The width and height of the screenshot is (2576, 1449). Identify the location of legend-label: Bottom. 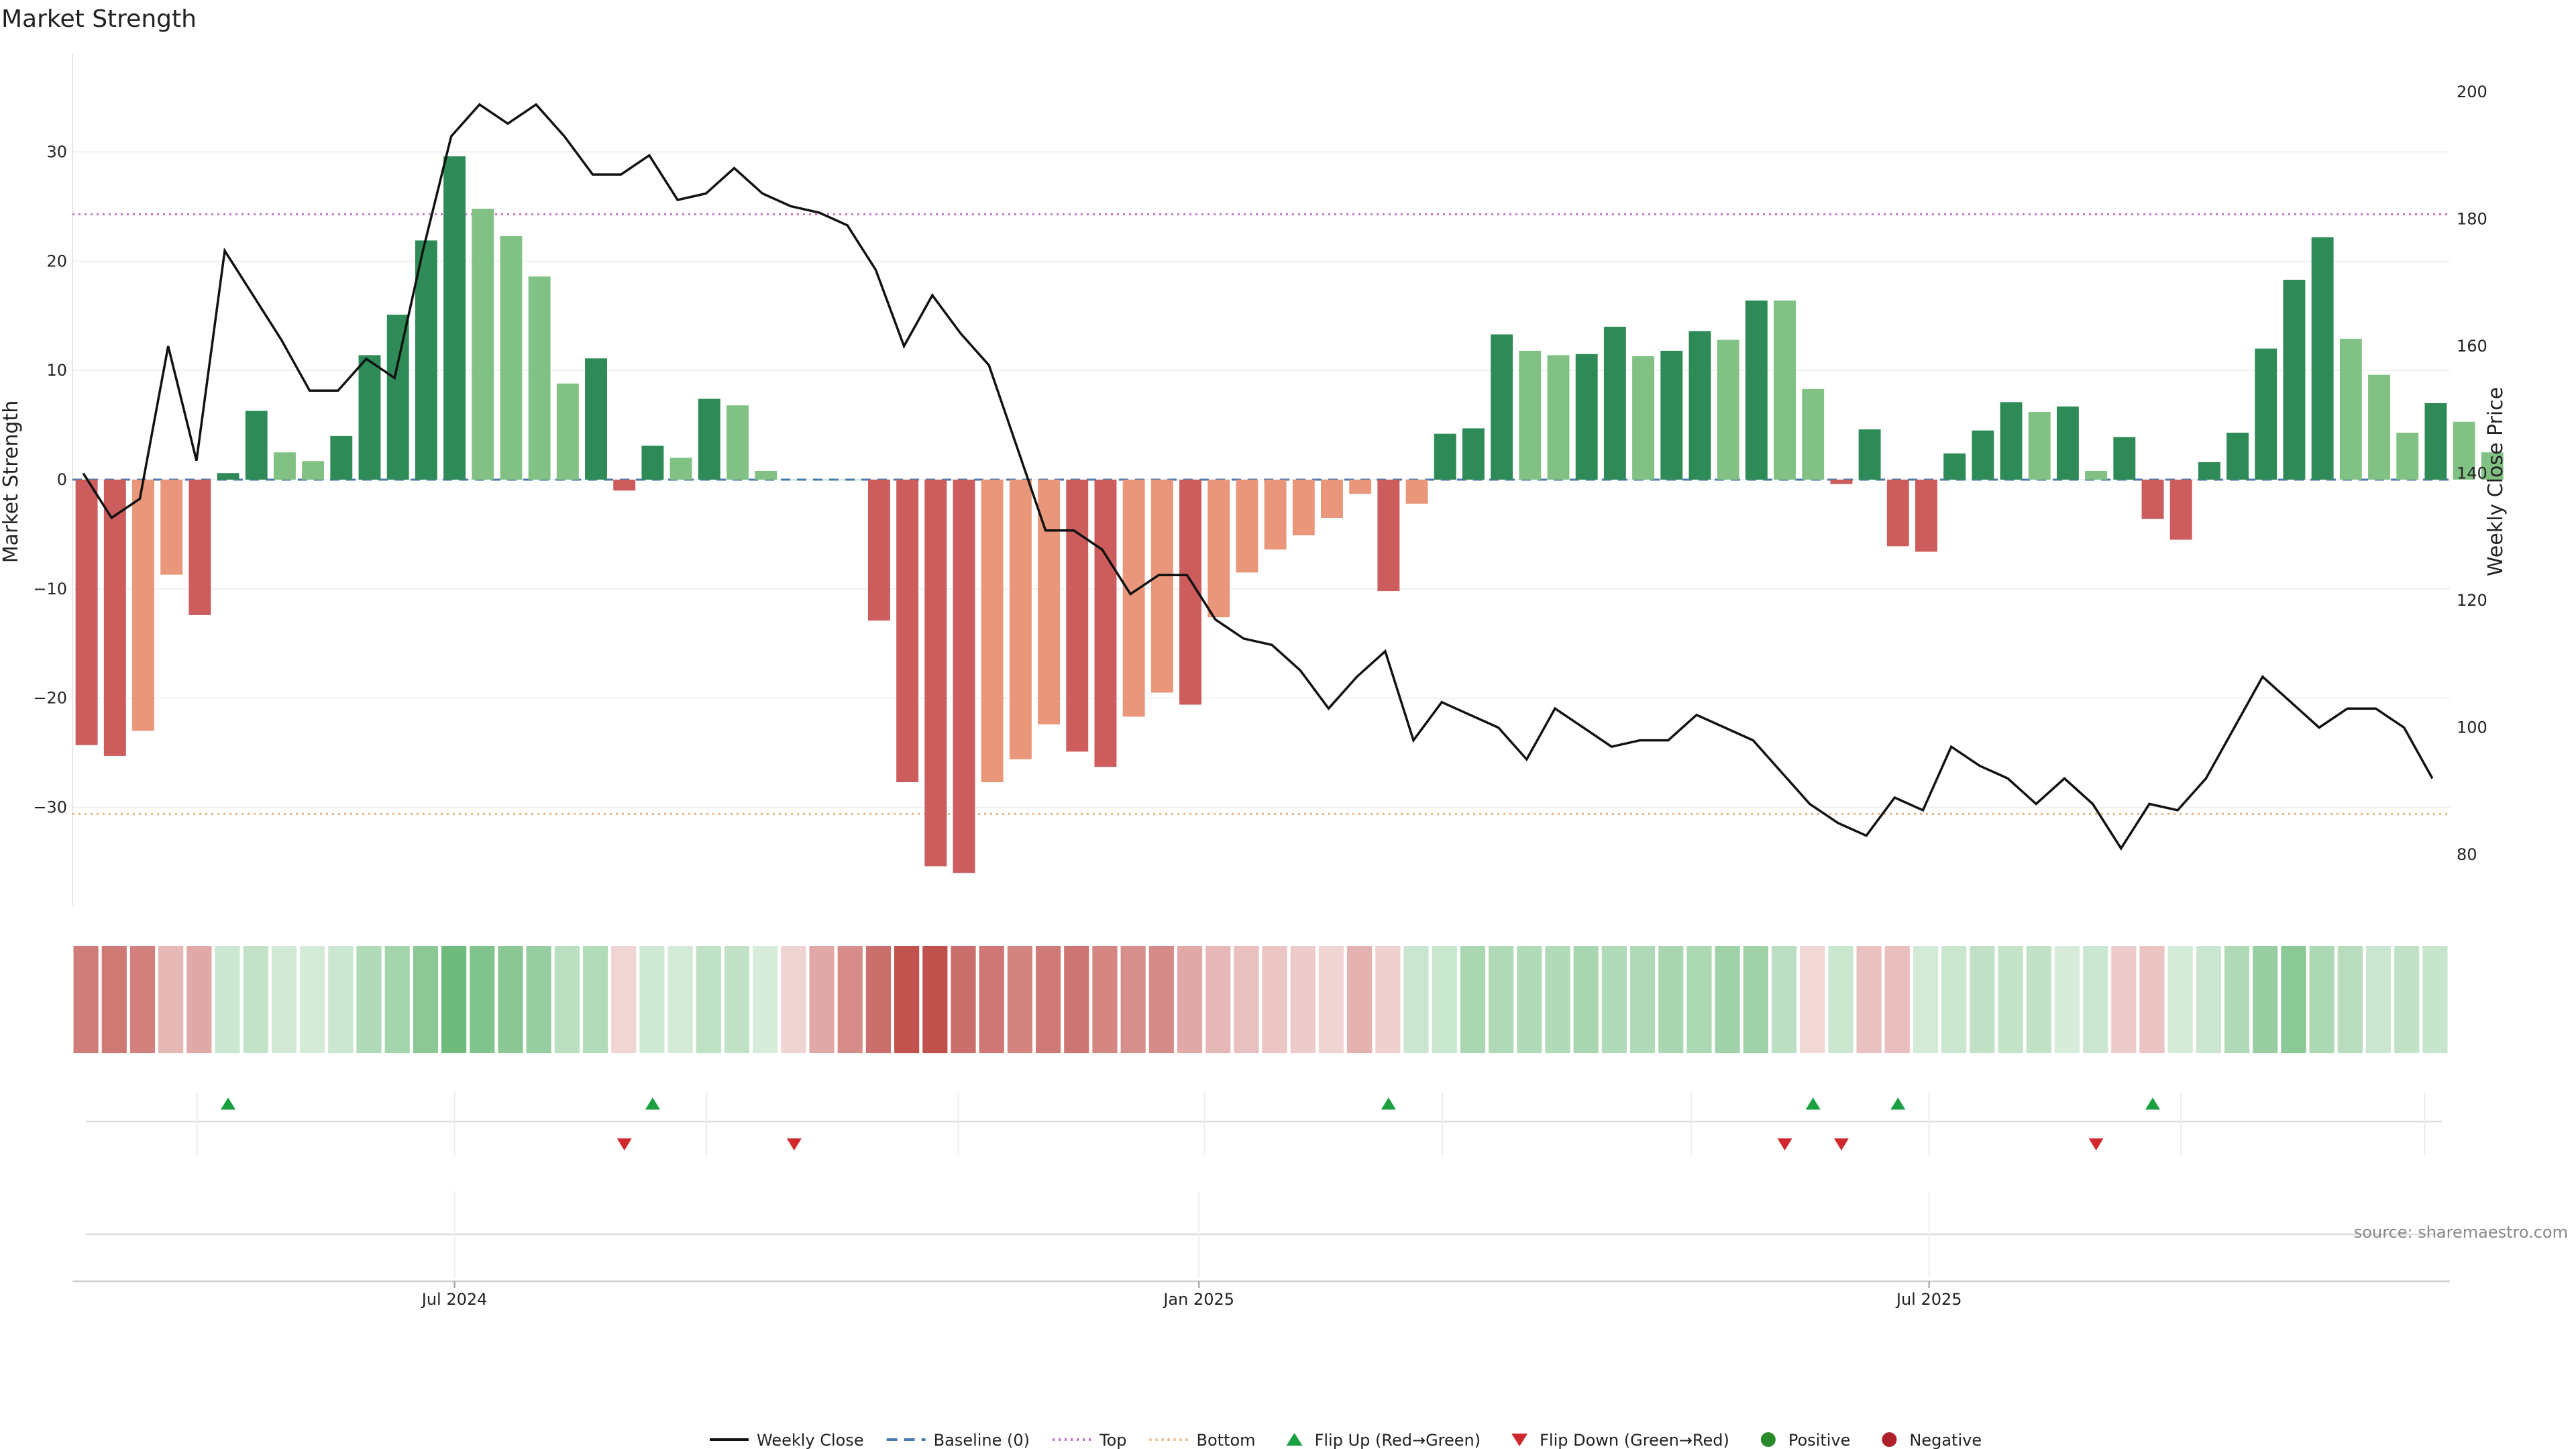
(1226, 1440).